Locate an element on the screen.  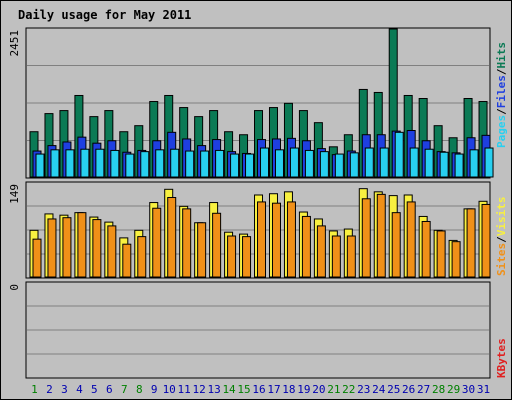
x-tick-label-day-27: 27 is located at coordinates (423, 389).